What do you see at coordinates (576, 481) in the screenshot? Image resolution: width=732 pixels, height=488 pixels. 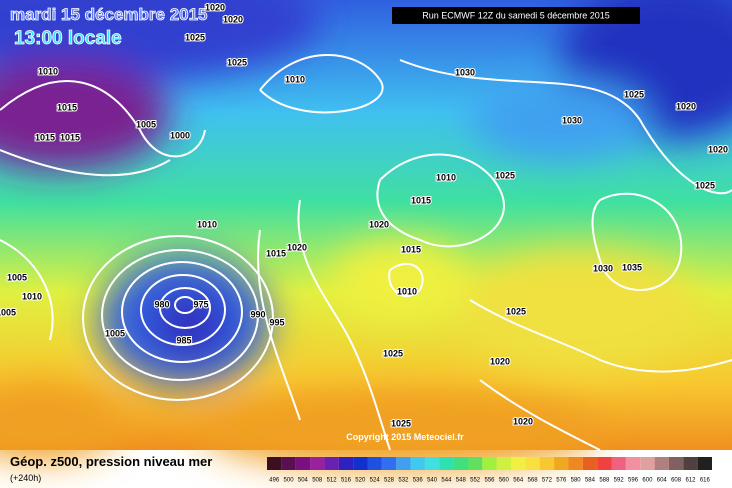 I see `legend-label: 580` at bounding box center [576, 481].